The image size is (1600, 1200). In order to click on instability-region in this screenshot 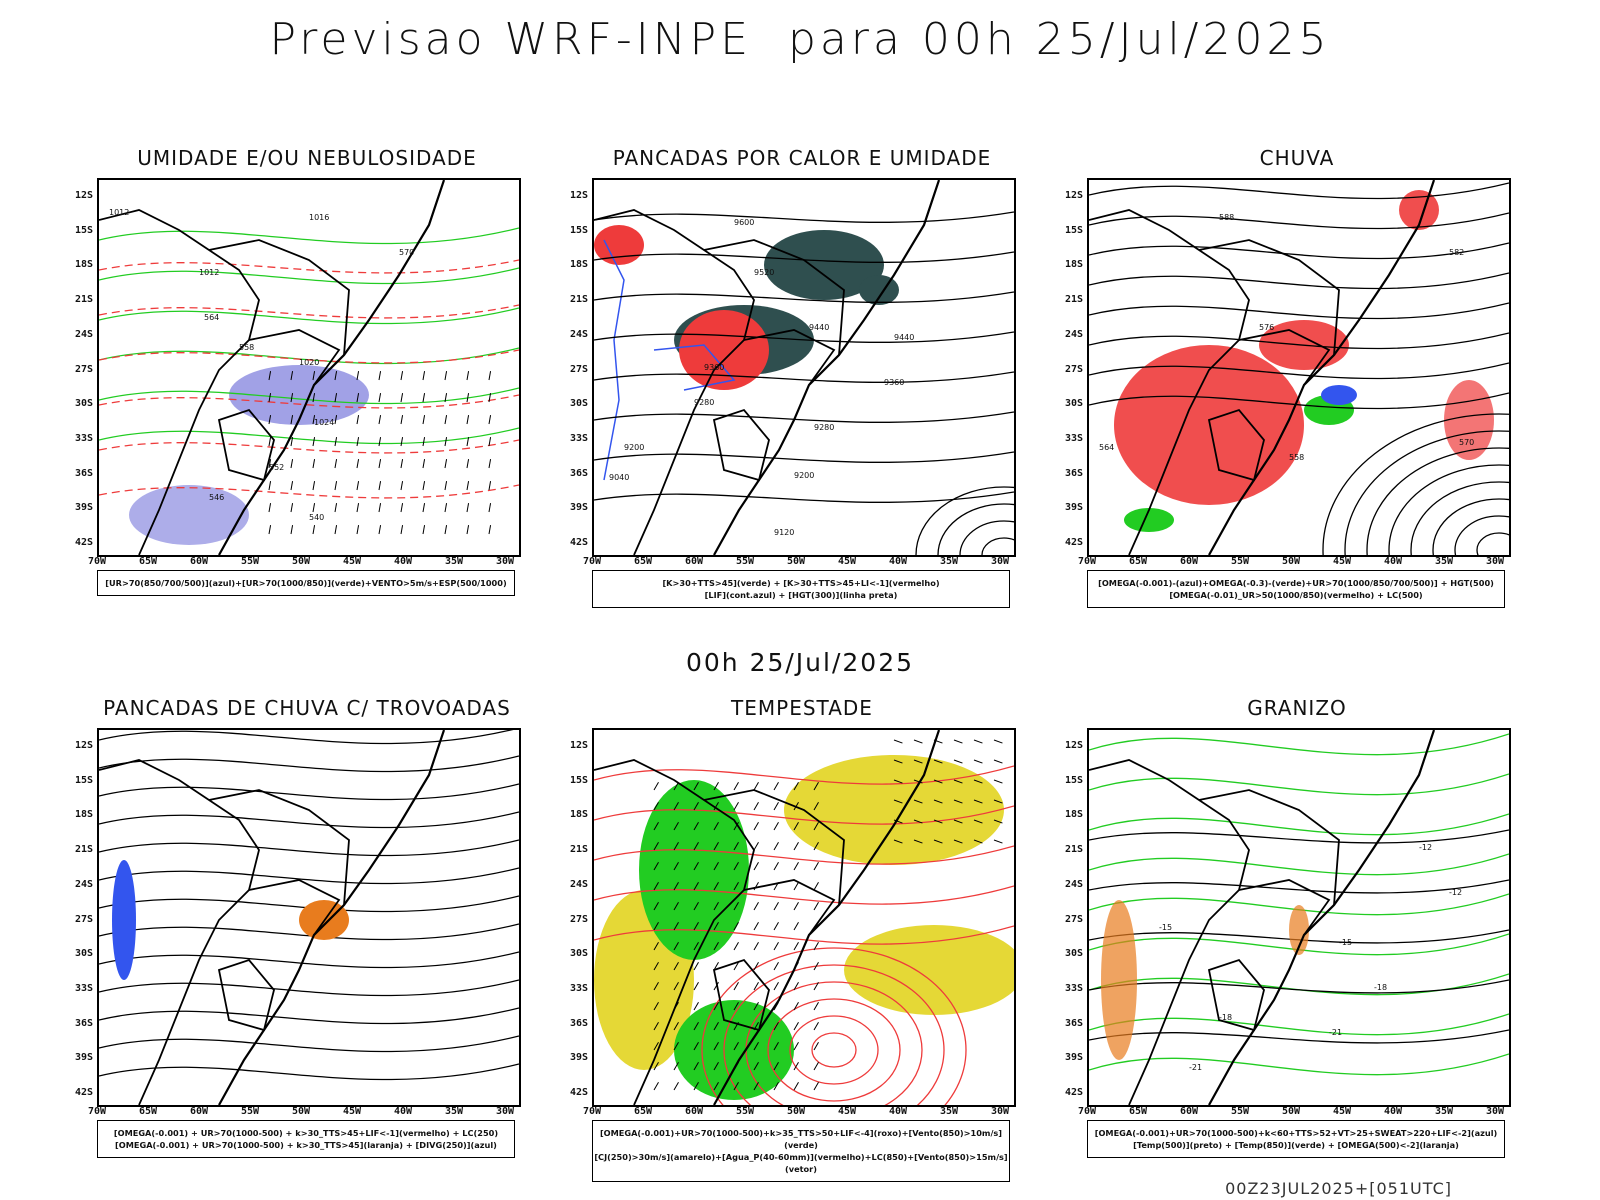, I will do `click(824, 265)`.